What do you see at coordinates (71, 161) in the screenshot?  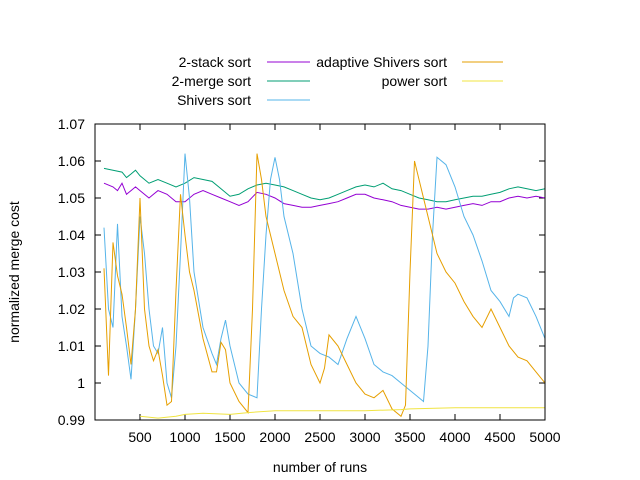 I see `y-tick-label: 1.06` at bounding box center [71, 161].